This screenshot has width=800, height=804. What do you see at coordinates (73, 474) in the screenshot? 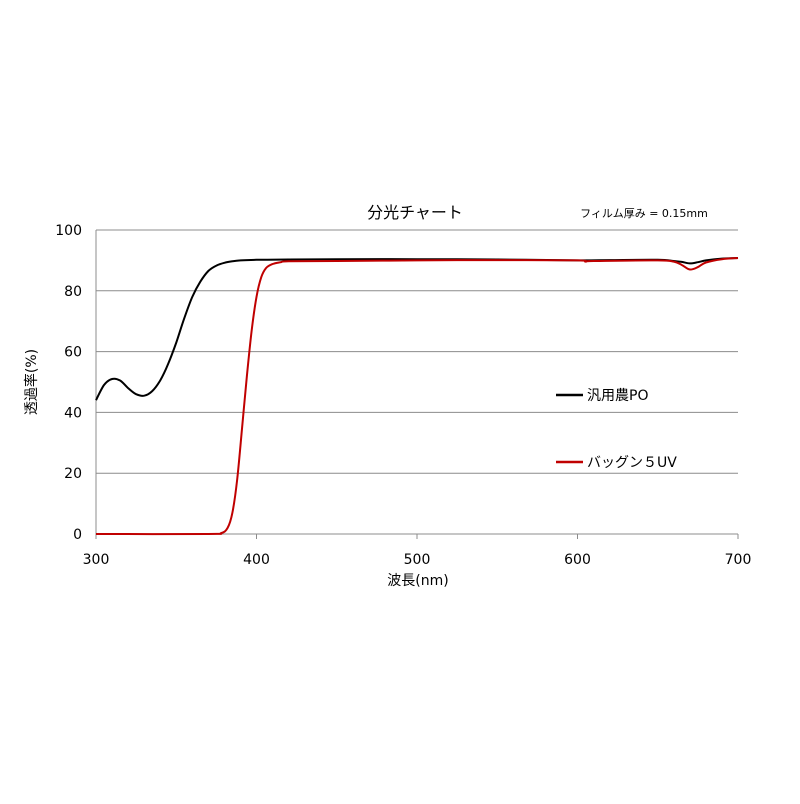
I see `y-tick-label: 20` at bounding box center [73, 474].